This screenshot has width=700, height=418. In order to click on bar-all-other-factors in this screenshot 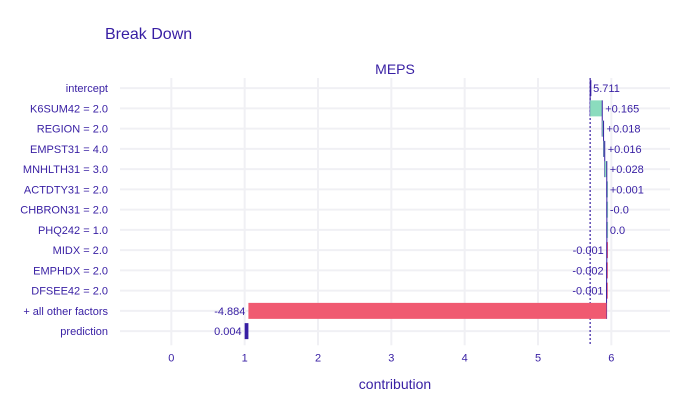, I will do `click(427, 310)`.